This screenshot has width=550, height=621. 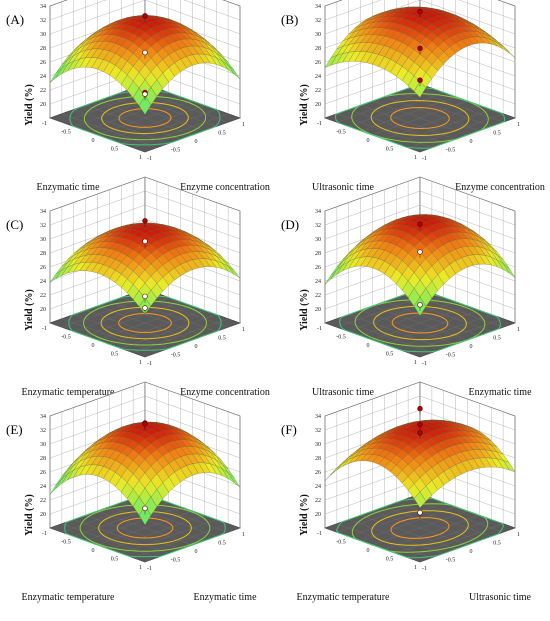 What do you see at coordinates (68, 187) in the screenshot?
I see `x-axis-label: Enzymatic time` at bounding box center [68, 187].